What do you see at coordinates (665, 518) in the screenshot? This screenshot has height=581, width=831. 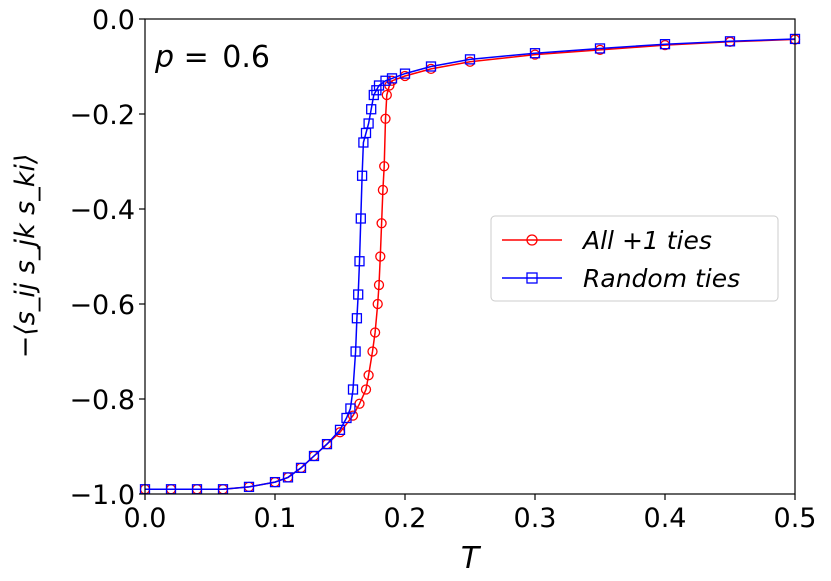 I see `x-tick-label: 0.4` at bounding box center [665, 518].